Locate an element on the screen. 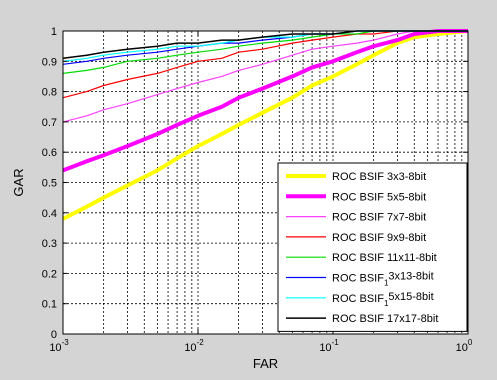 The width and height of the screenshot is (497, 380). y-tick-label: 0.2 is located at coordinates (49, 274).